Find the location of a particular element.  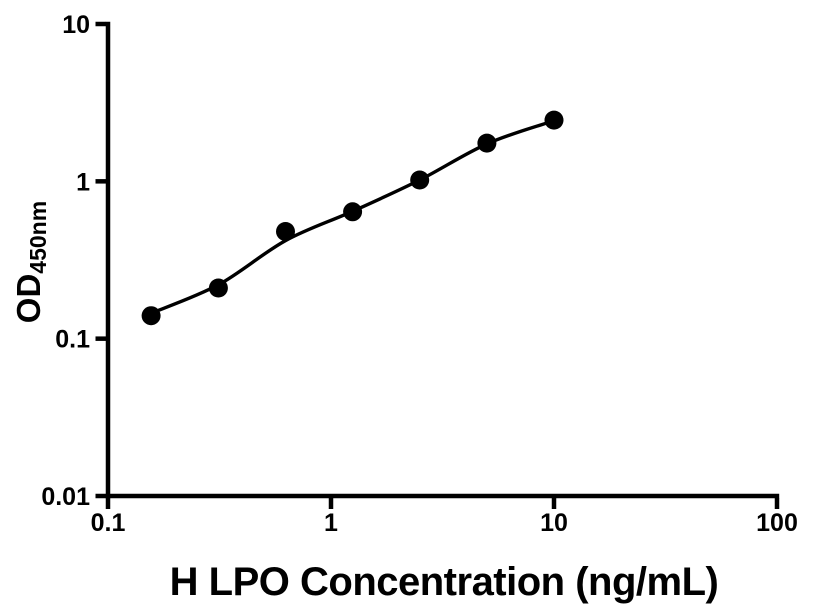

y-axis-title: OD450nm is located at coordinates (30, 262).